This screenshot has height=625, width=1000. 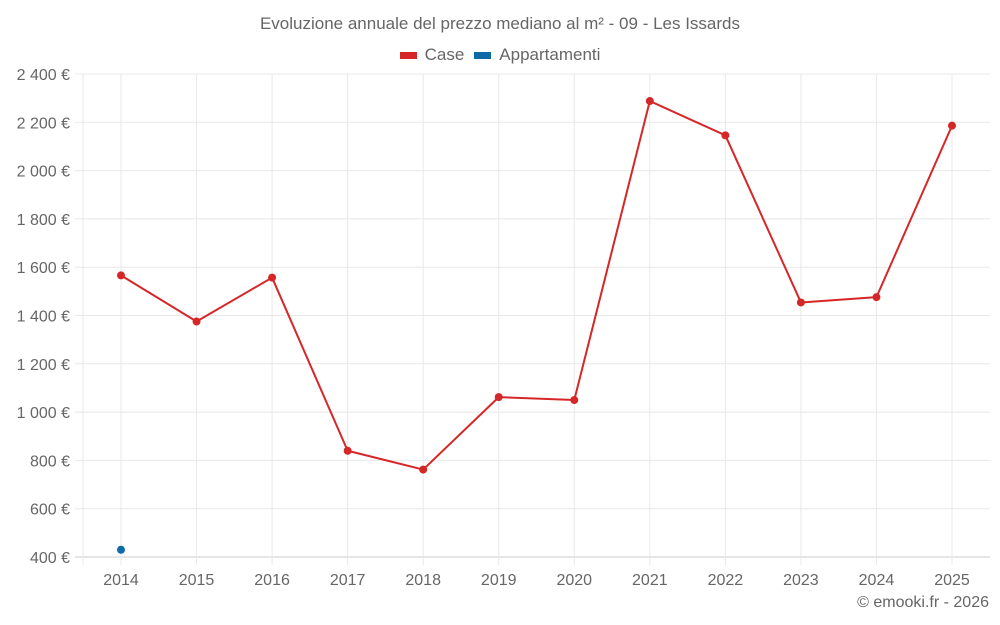 I want to click on y-tick-label: 600 €, so click(x=50, y=510).